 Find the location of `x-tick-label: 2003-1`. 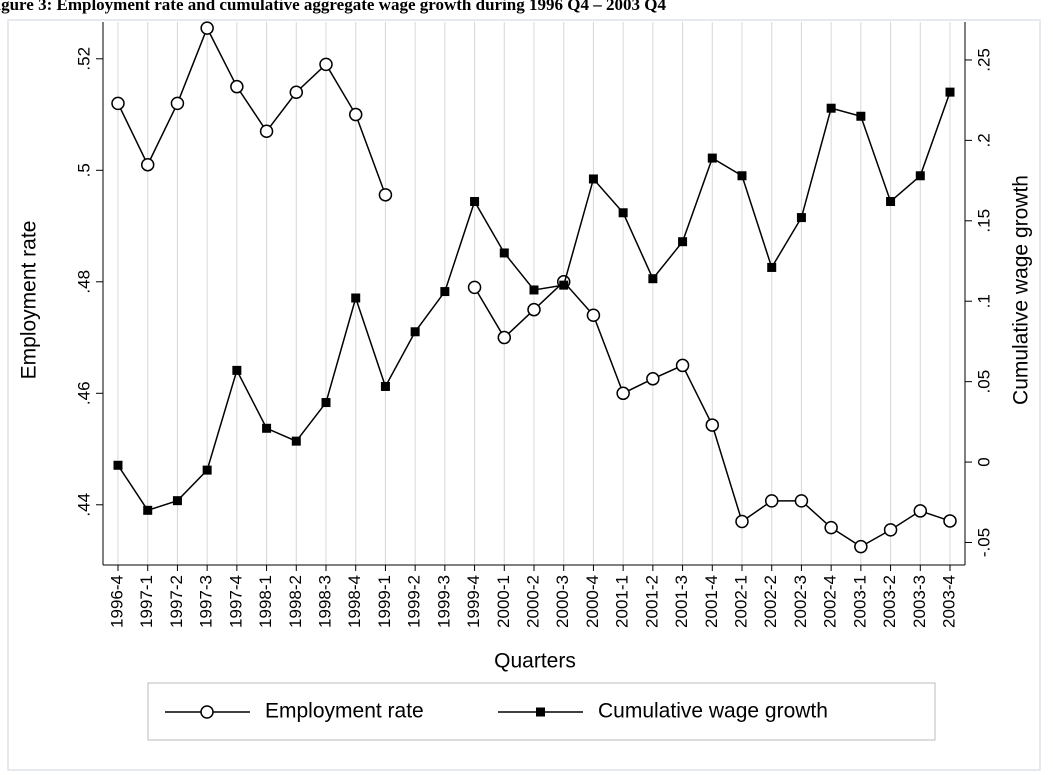

x-tick-label: 2003-1 is located at coordinates (859, 601).